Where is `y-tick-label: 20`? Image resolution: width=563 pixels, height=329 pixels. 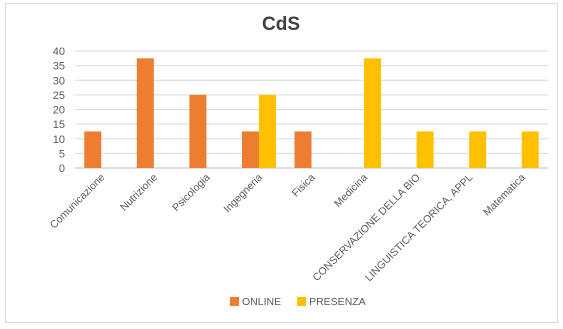 y-tick-label: 20 is located at coordinates (59, 111).